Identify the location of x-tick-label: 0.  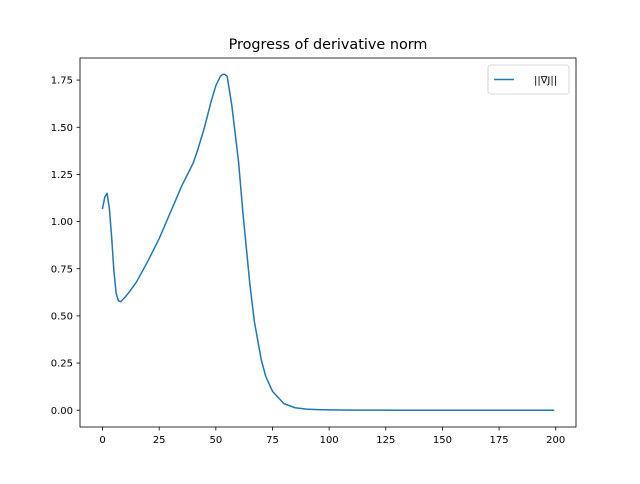
(102, 440).